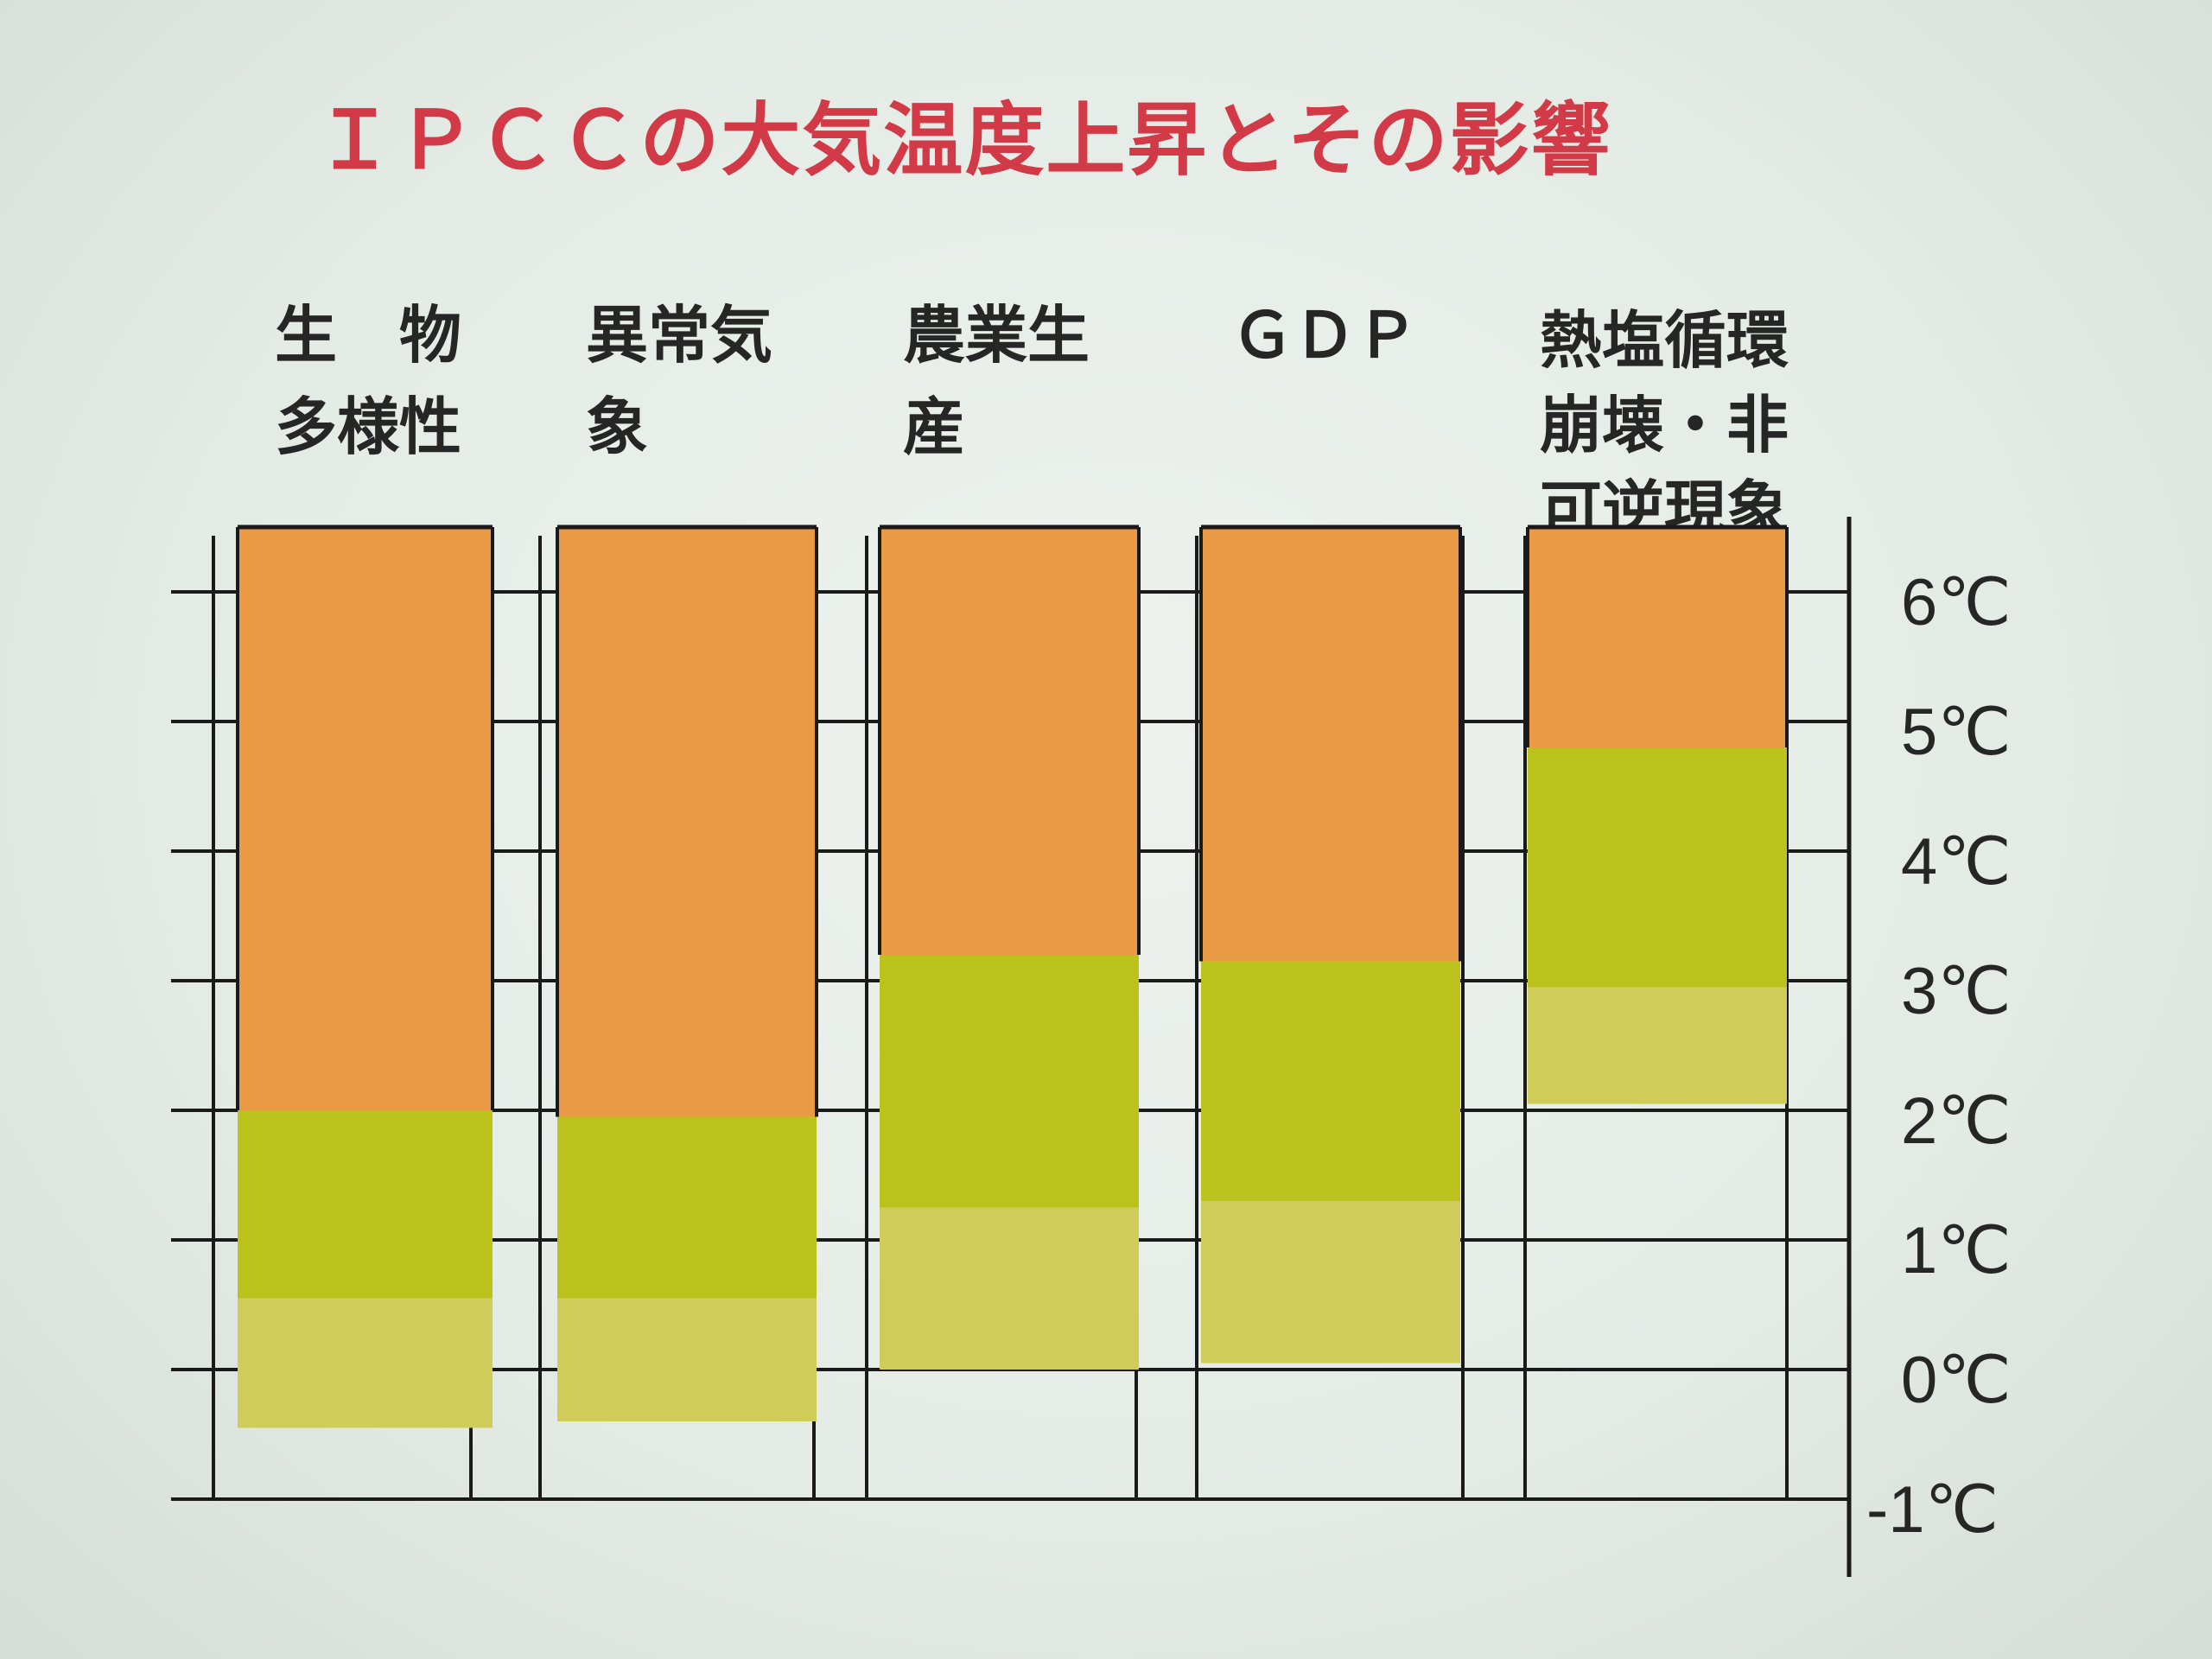 This screenshot has width=2212, height=1659. Describe the element at coordinates (687, 822) in the screenshot. I see `bar-segment-s3-c2` at that location.